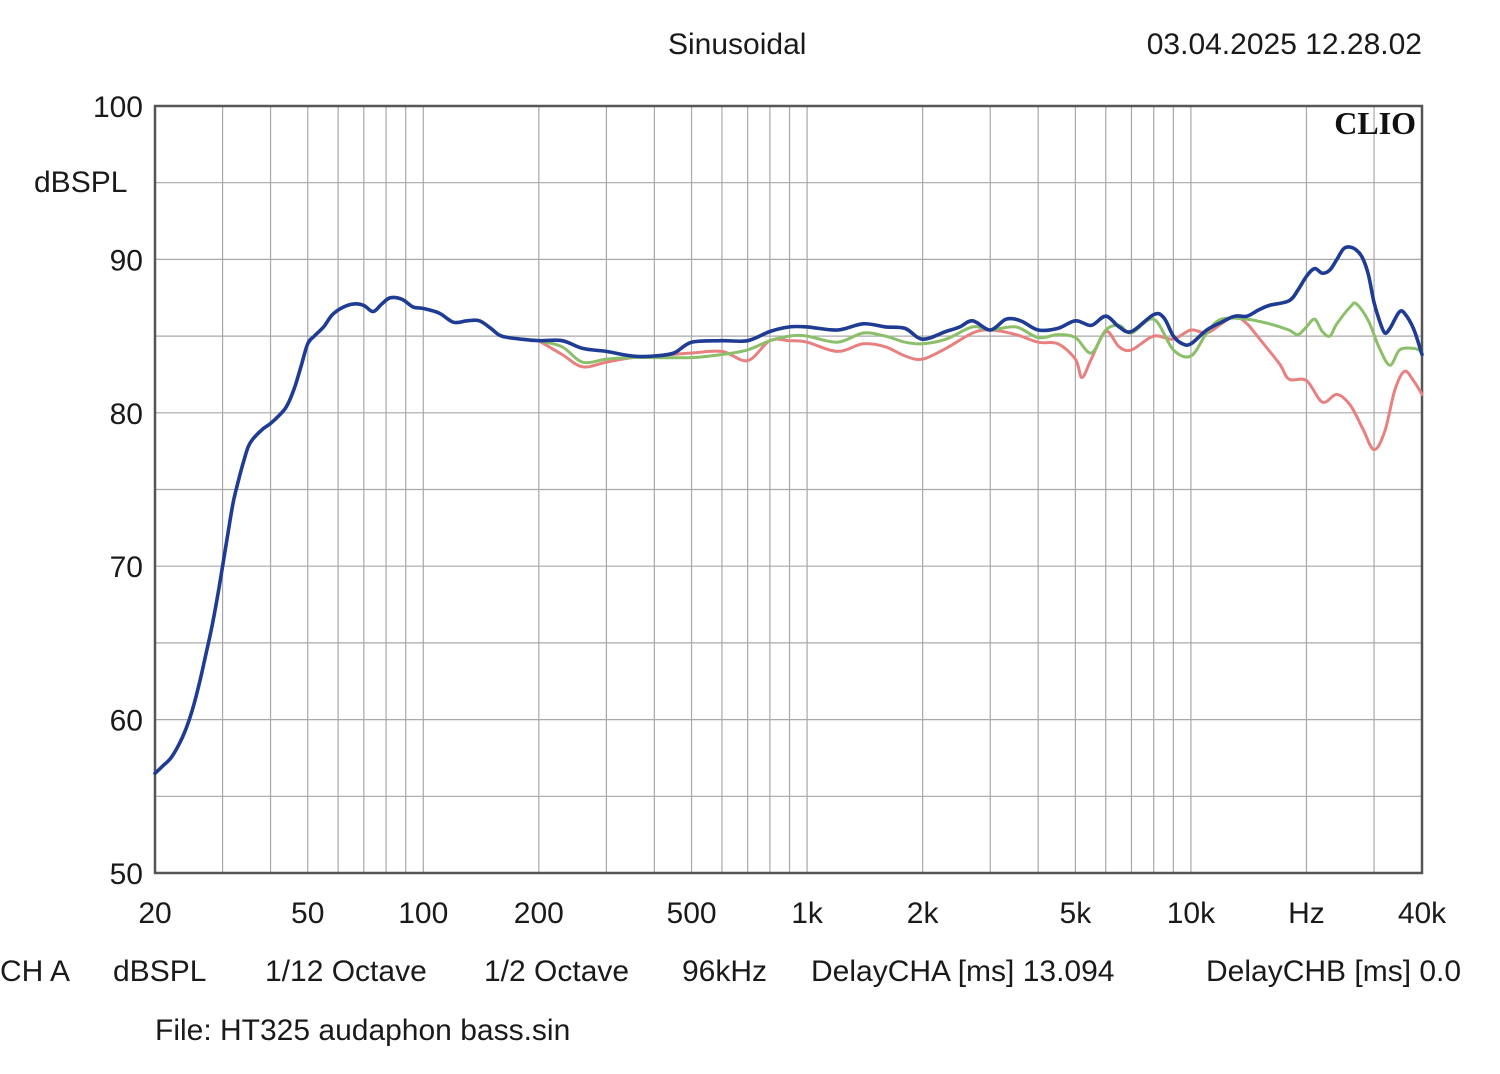 The width and height of the screenshot is (1500, 1074). What do you see at coordinates (1422, 913) in the screenshot?
I see `x-tick-label: 40k` at bounding box center [1422, 913].